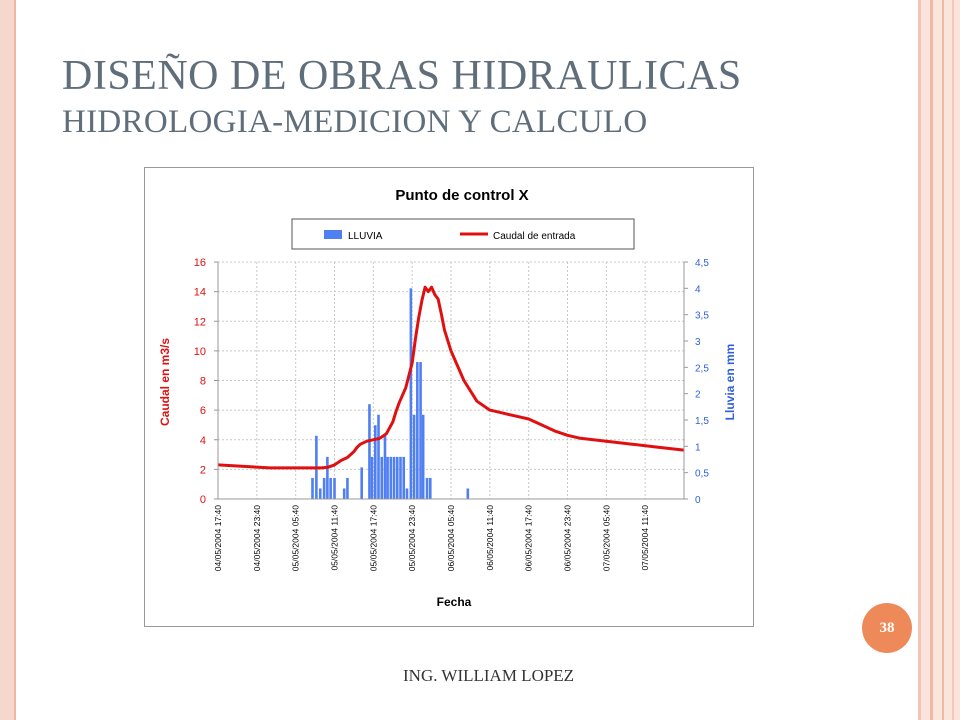  I want to click on y-left-tick-label: 12, so click(200, 322).